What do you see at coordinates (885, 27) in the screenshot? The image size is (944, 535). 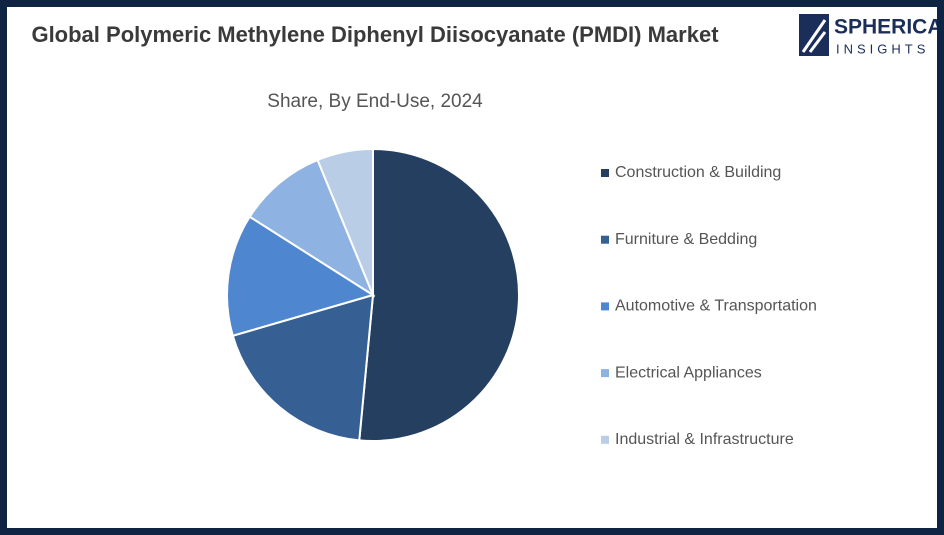 I see `logo-name: SPHERICAL` at bounding box center [885, 27].